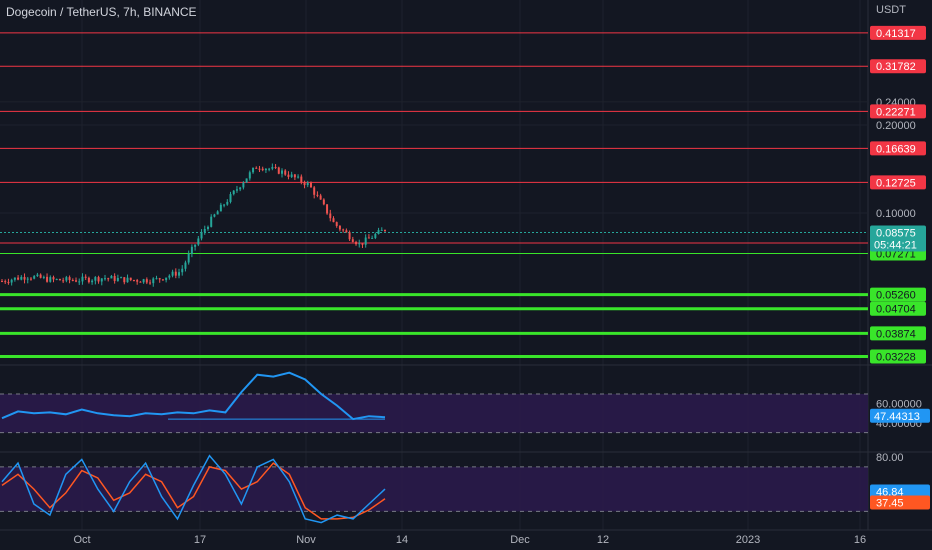 The height and width of the screenshot is (550, 932). I want to click on time-axis-label: 2023, so click(748, 540).